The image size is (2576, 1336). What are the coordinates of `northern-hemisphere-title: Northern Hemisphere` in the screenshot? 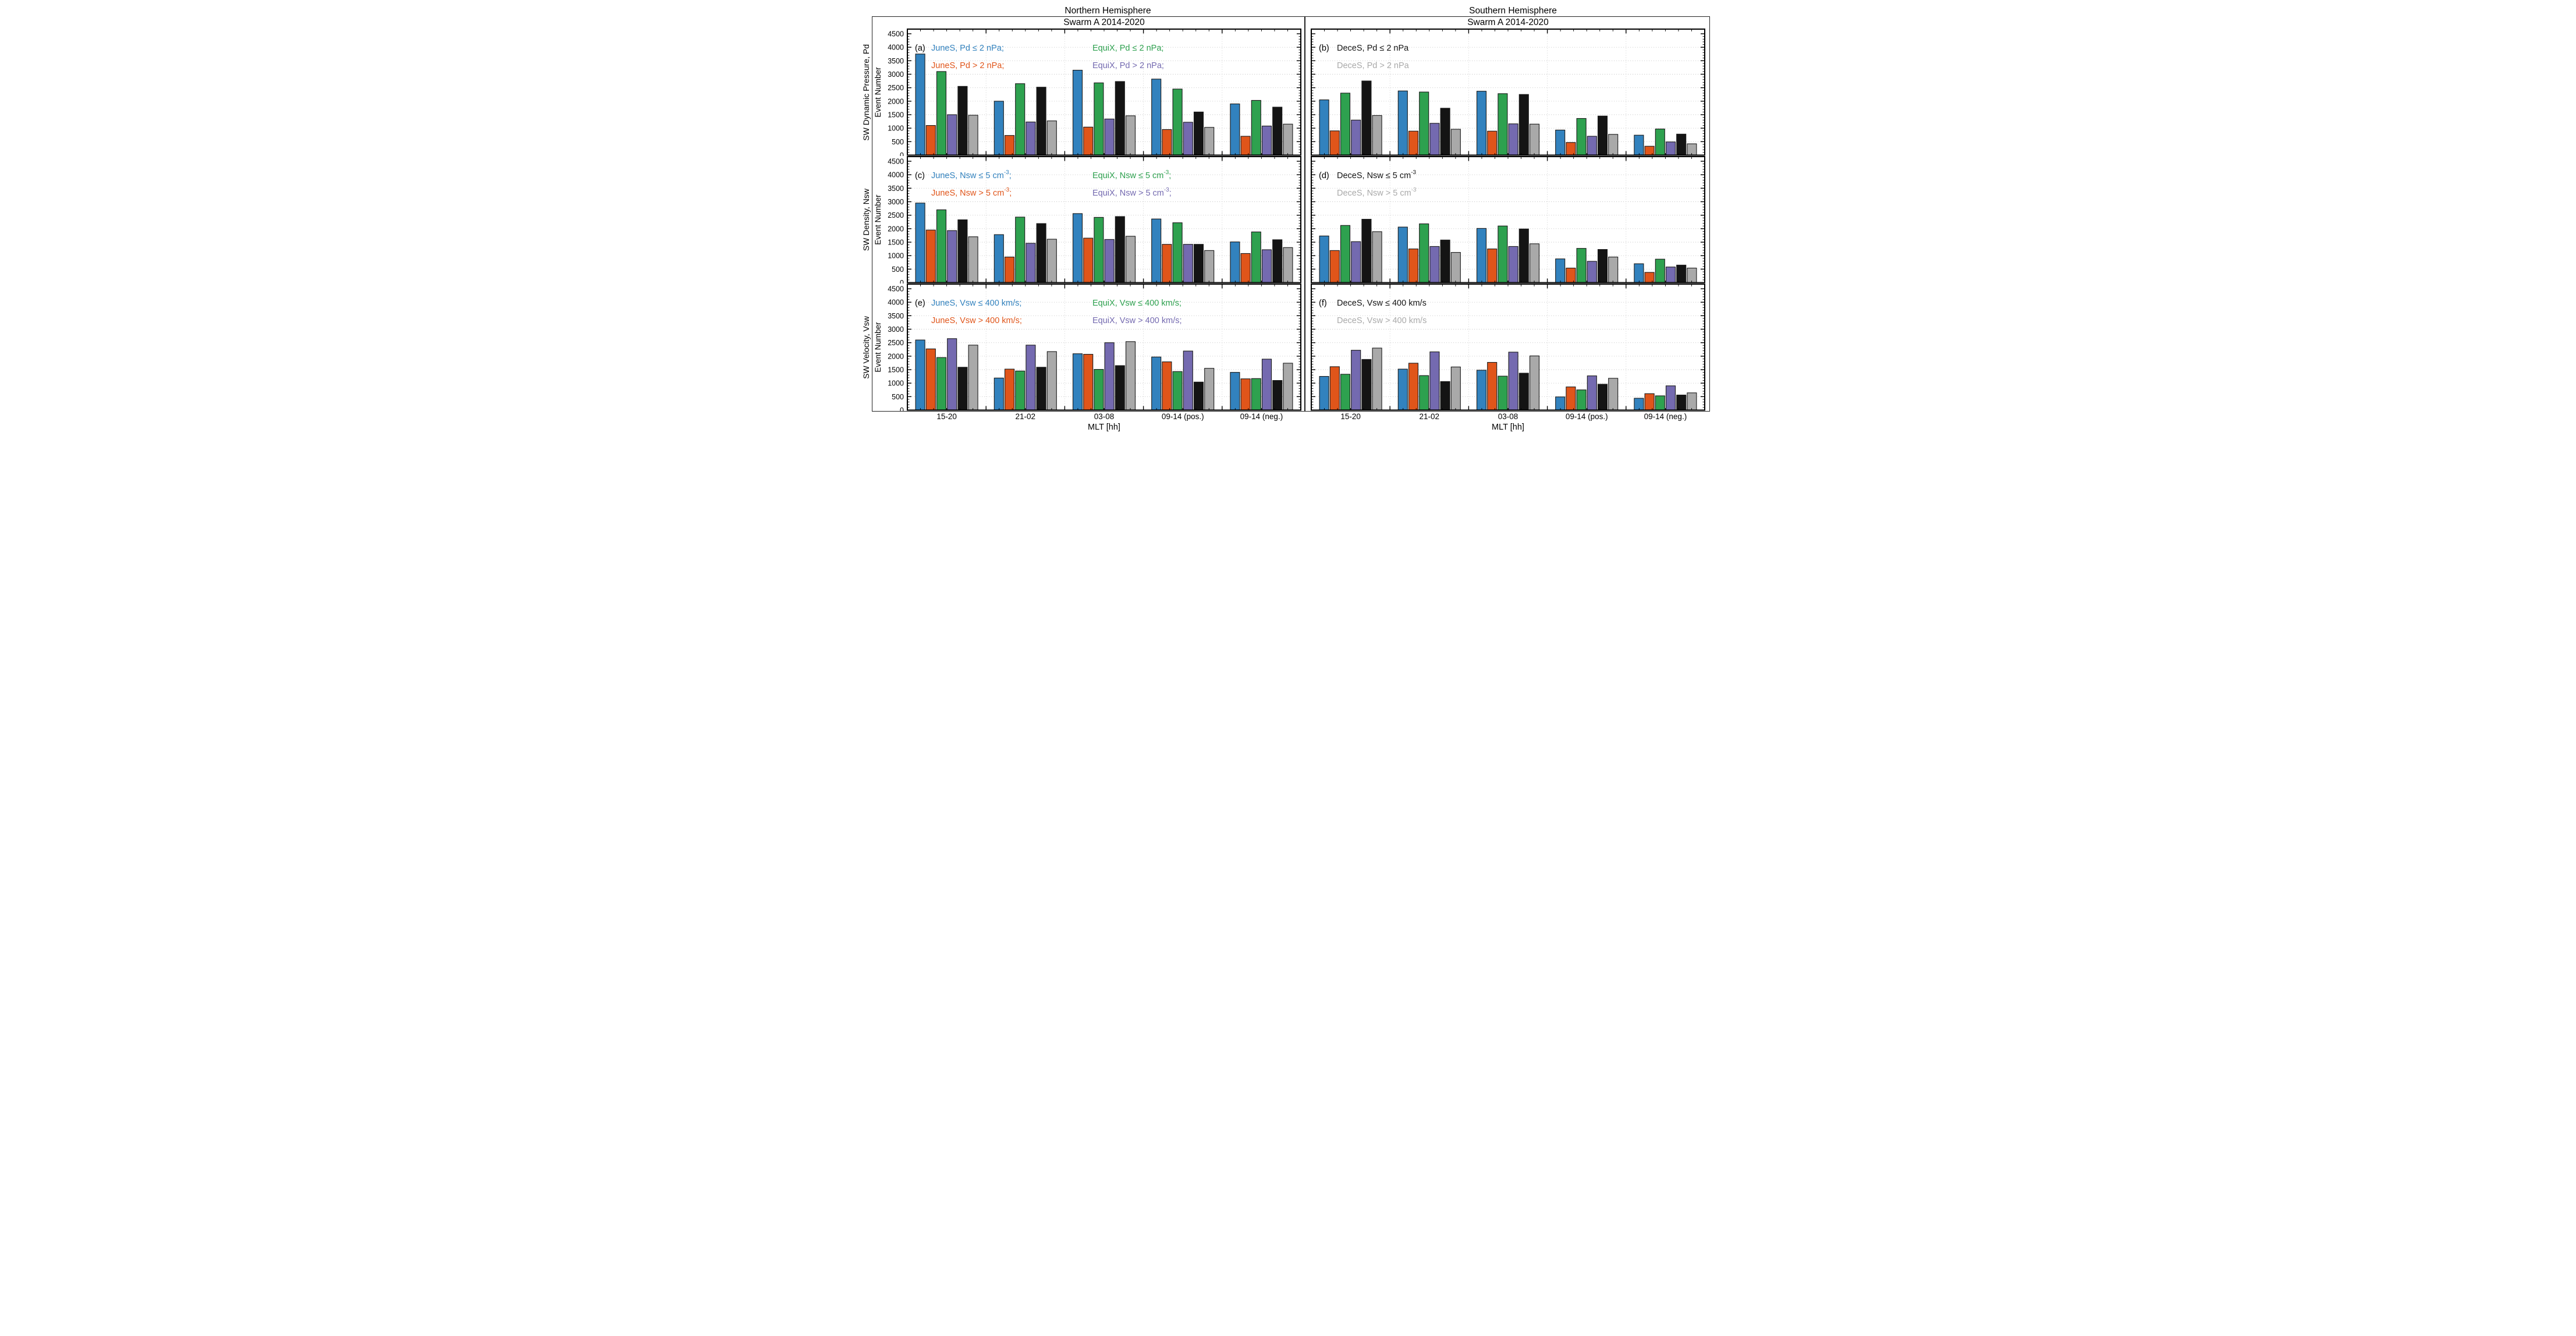 It's located at (1108, 11).